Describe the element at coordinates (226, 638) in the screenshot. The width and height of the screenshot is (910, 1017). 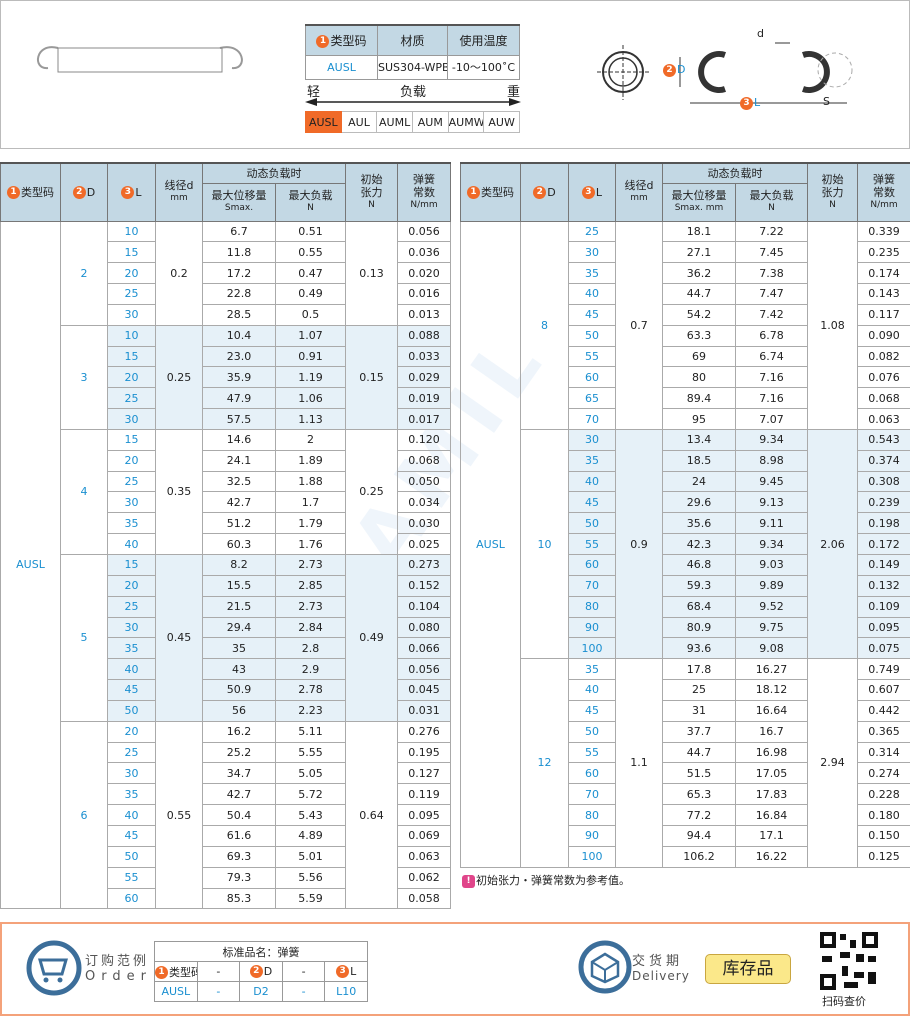
I see `table-row: 5 15 0.45 8.2 2.73 0.49 0.273` at that location.